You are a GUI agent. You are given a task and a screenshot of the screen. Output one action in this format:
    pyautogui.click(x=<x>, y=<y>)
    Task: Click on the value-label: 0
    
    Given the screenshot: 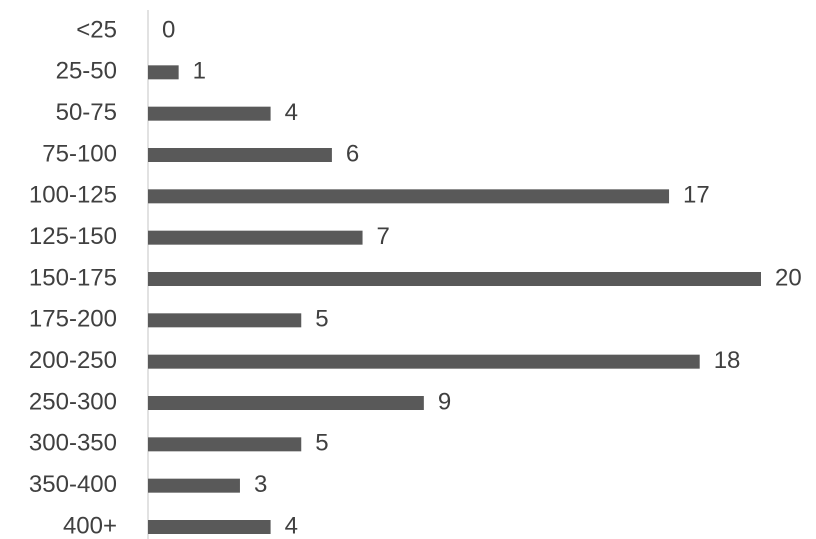 What is the action you would take?
    pyautogui.click(x=168, y=29)
    